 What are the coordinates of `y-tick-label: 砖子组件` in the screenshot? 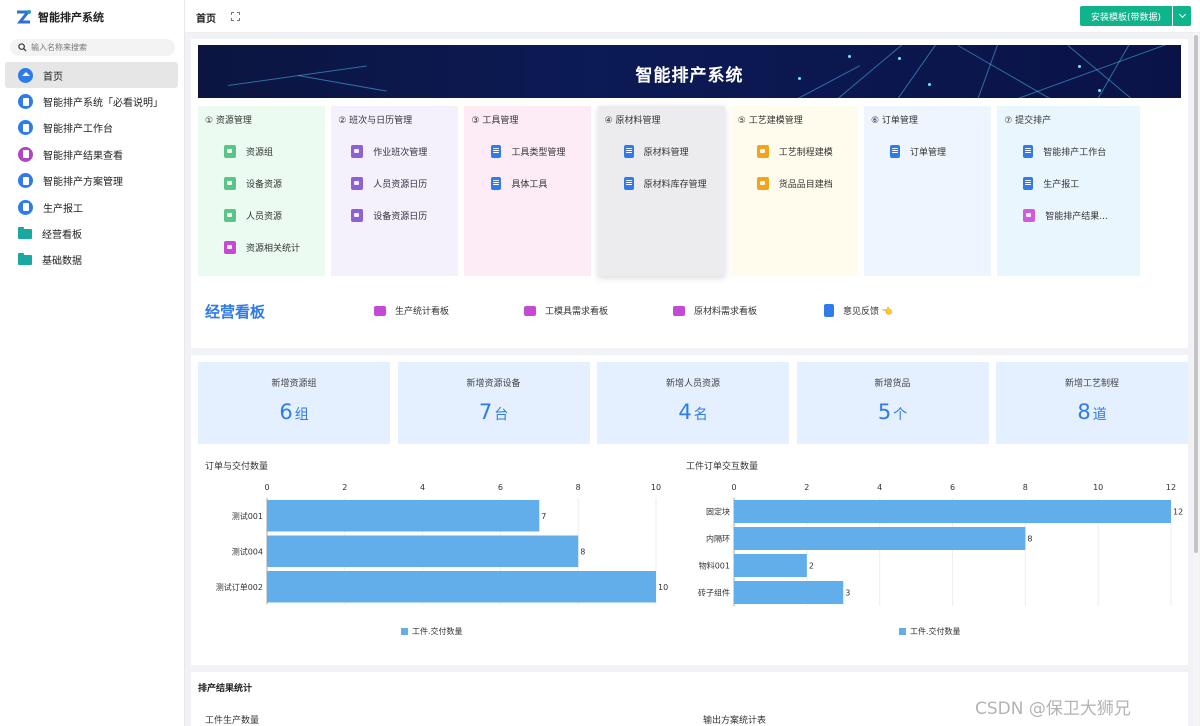 It's located at (714, 593).